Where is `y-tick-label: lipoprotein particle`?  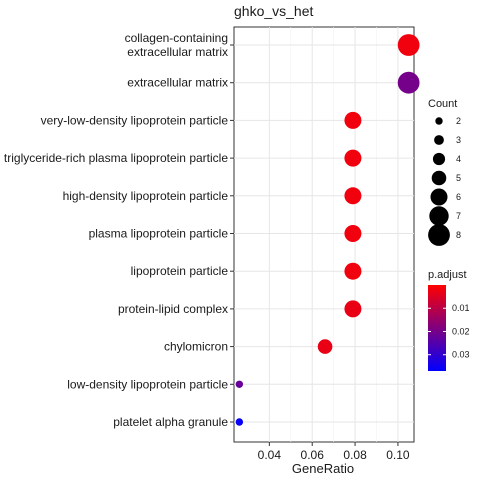
y-tick-label: lipoprotein particle is located at coordinates (180, 271).